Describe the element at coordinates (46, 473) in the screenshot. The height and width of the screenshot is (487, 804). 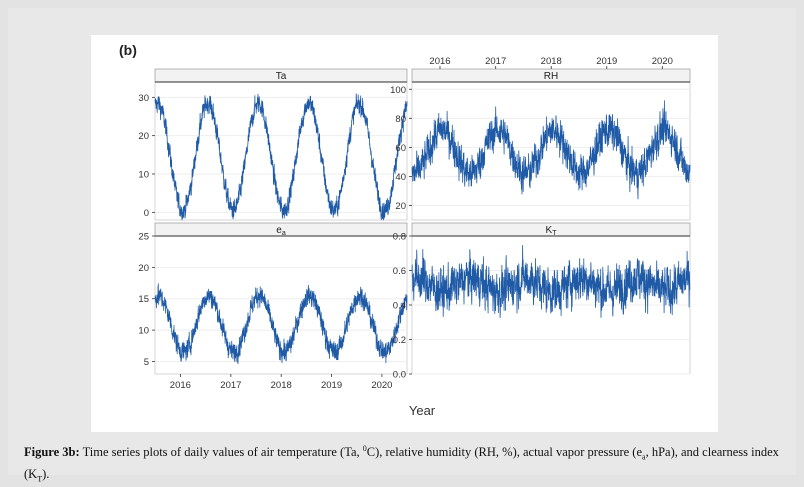
I see `caption-text-4: ).` at that location.